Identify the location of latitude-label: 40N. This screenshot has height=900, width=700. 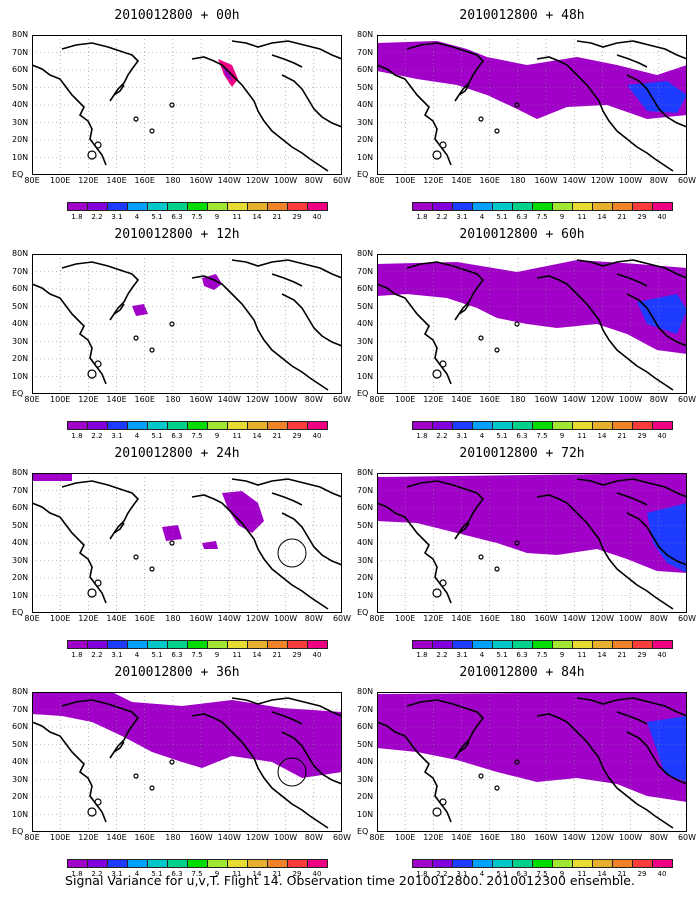
(20, 542).